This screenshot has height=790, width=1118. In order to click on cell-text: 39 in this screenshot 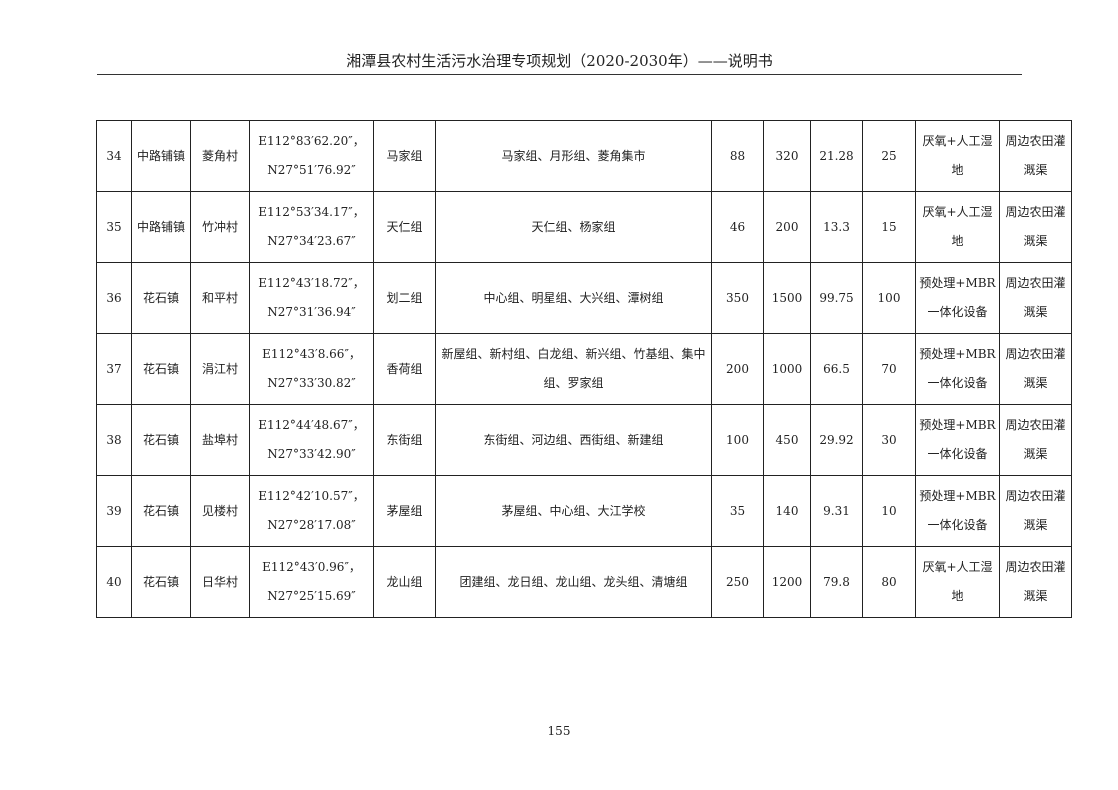, I will do `click(114, 510)`.